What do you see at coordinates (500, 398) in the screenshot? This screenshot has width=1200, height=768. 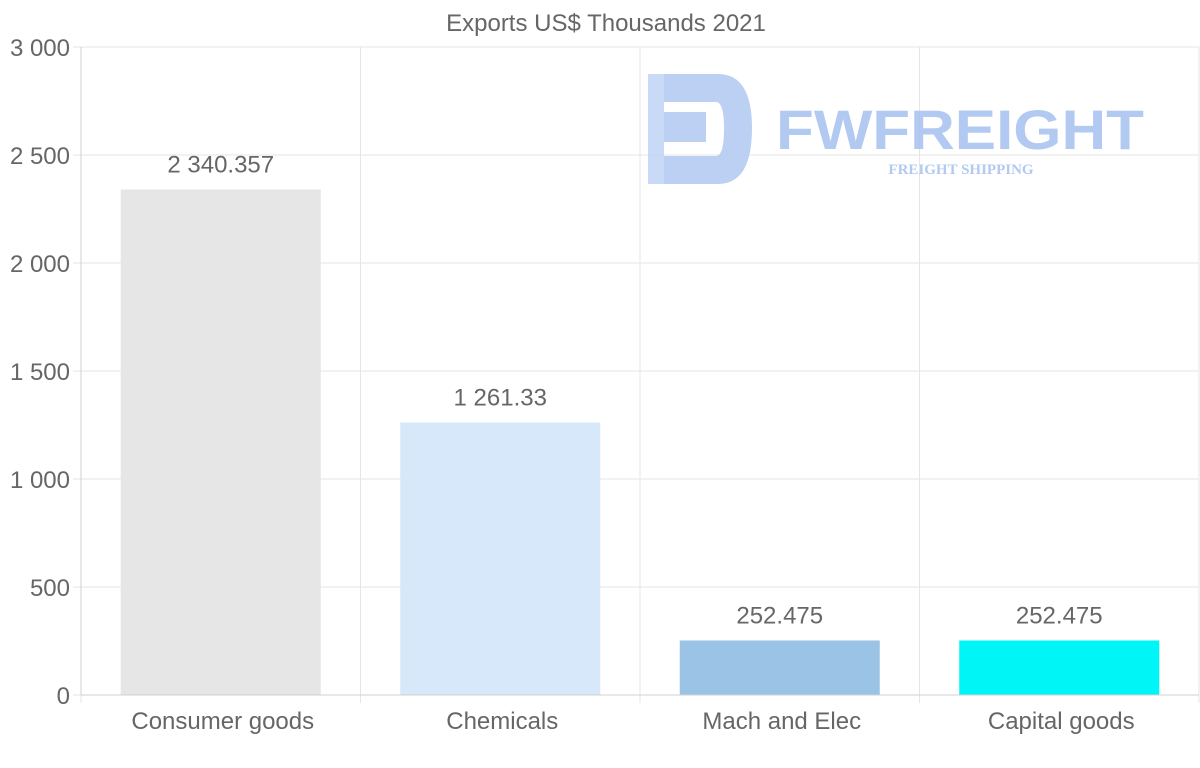 I see `bar-value-label: 1 261.33` at bounding box center [500, 398].